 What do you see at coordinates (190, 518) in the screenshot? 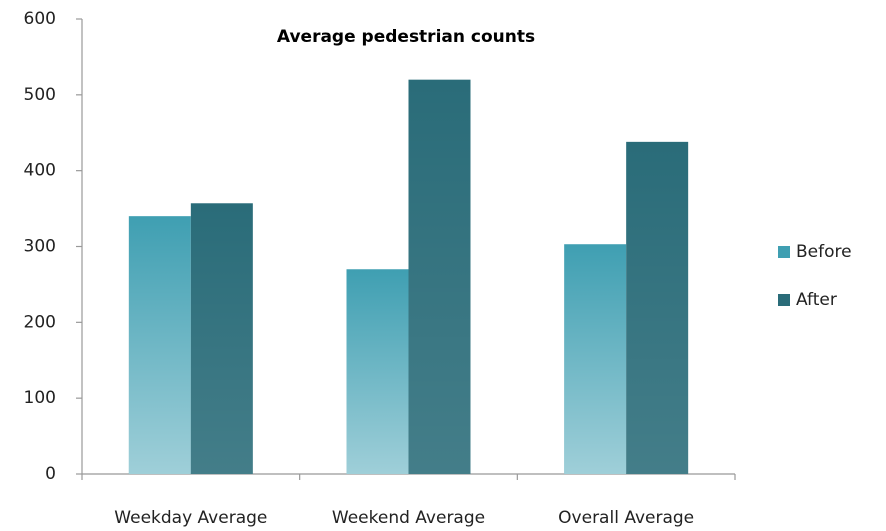
I see `x-tick-label: Weekday Average` at bounding box center [190, 518].